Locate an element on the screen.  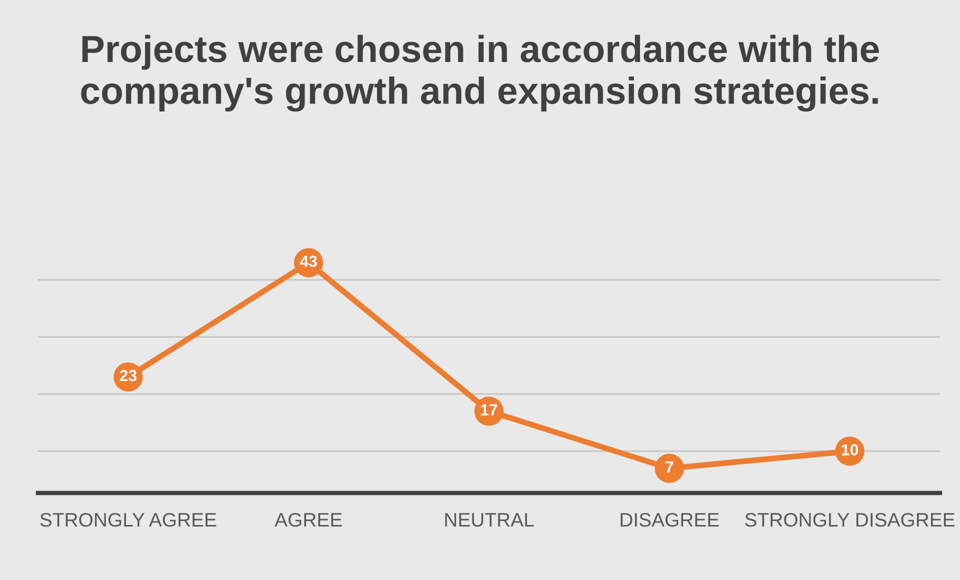
data-label: 17 is located at coordinates (489, 410).